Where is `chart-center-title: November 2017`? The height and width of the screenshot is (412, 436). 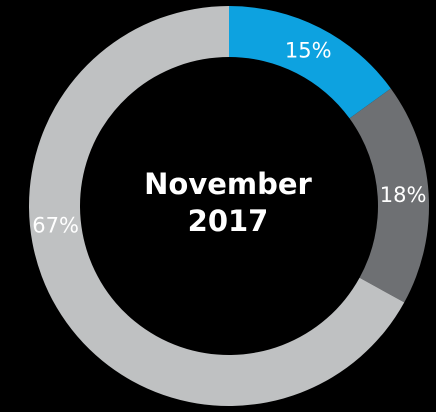 chart-center-title: November 2017 is located at coordinates (228, 203).